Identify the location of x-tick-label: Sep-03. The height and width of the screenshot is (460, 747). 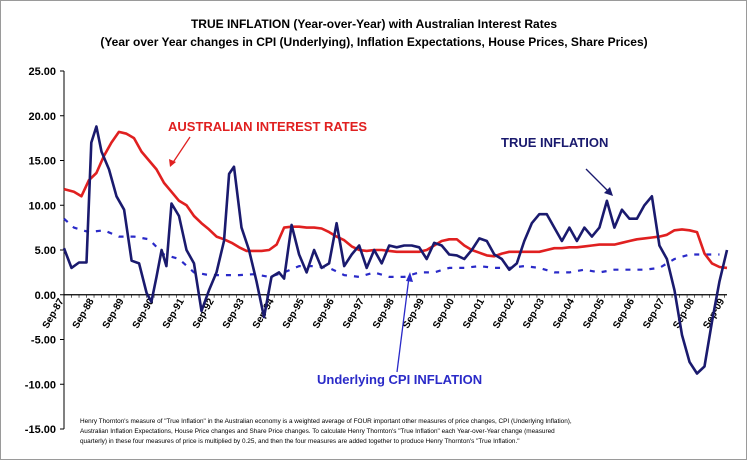
(534, 313).